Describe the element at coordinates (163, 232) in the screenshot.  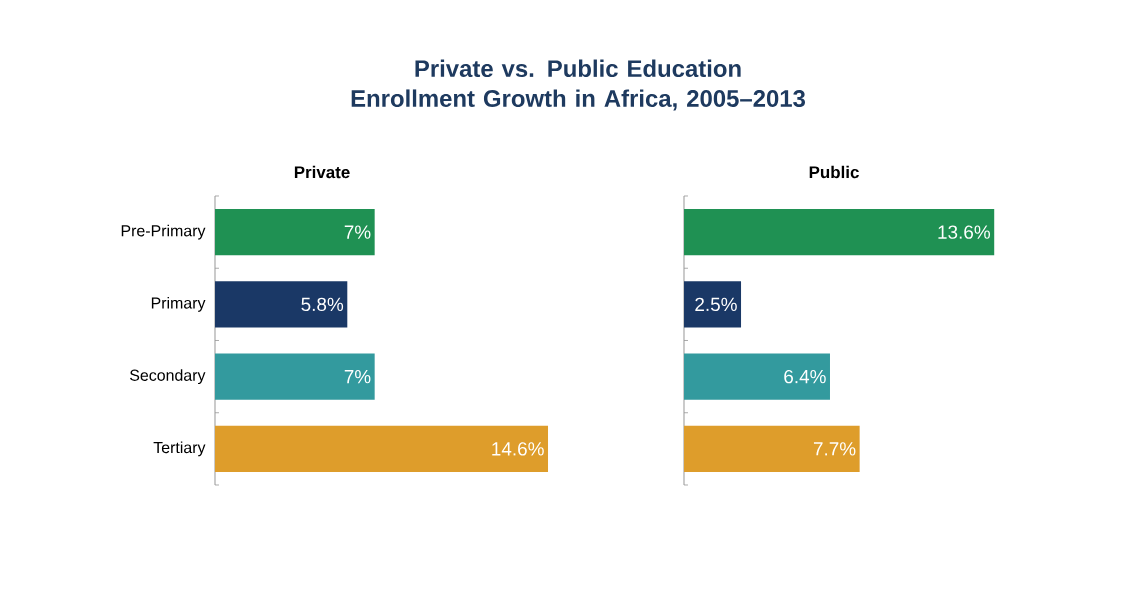
I see `y-tick-label: Pre-Primary` at that location.